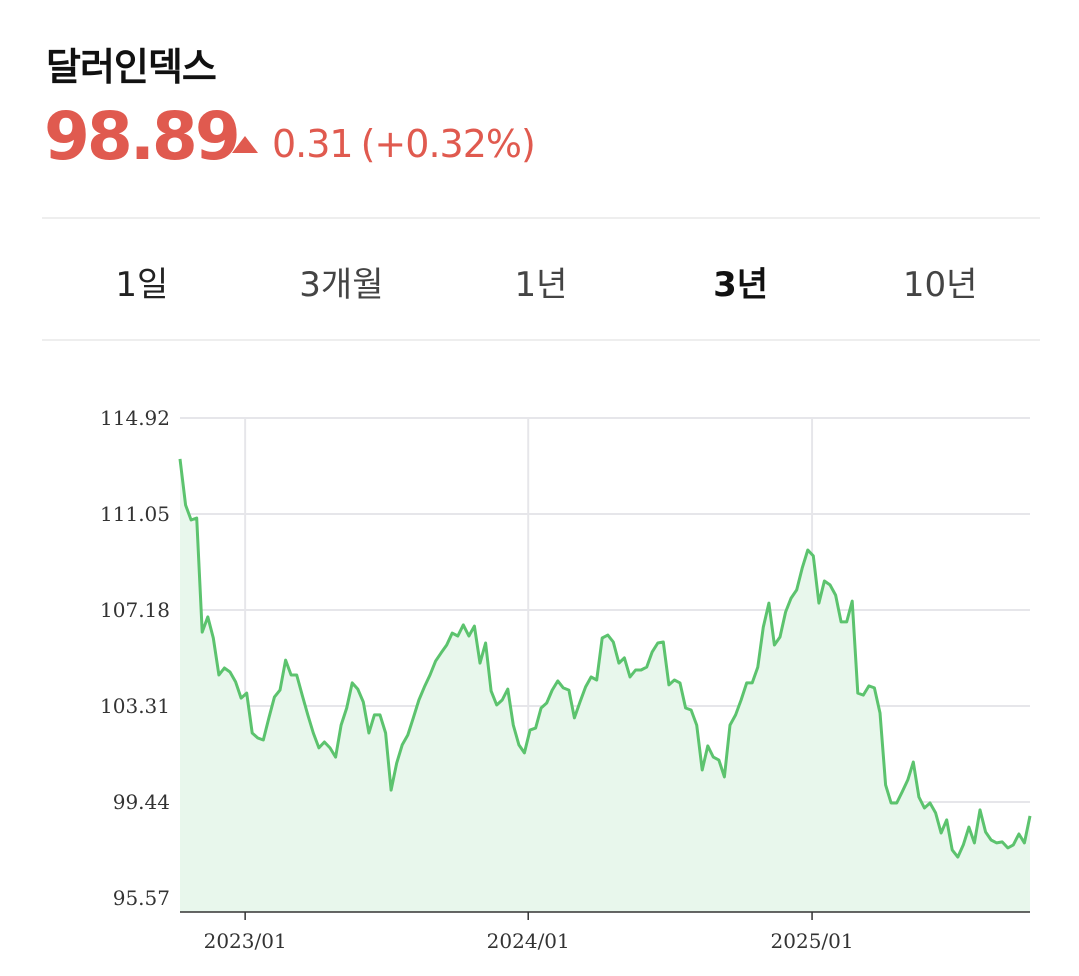  Describe the element at coordinates (141, 898) in the screenshot. I see `y-tick-label: 95.57` at that location.